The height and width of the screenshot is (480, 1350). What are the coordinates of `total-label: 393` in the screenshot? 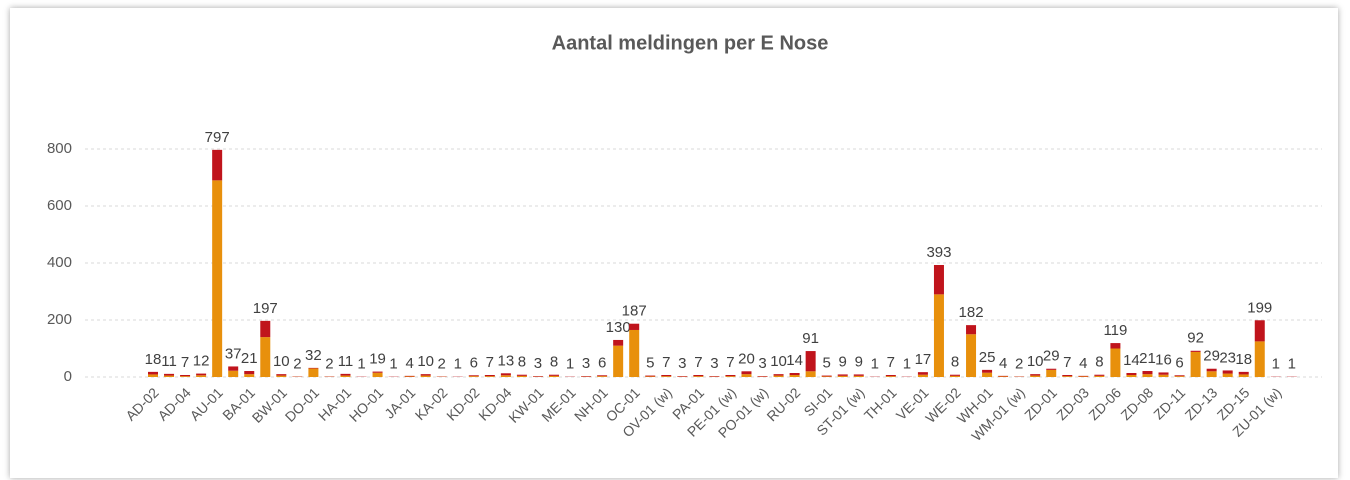 It's located at (938, 252).